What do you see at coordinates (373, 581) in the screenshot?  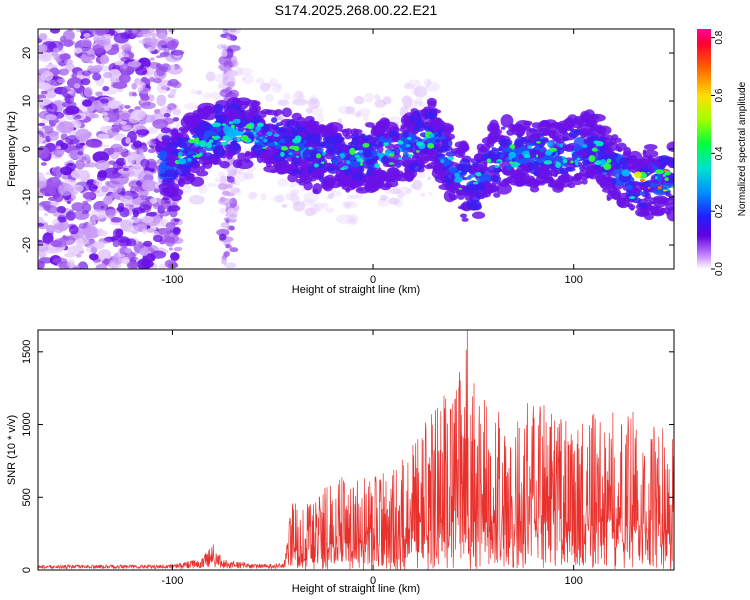 I see `snr-x-tick-label: 0` at bounding box center [373, 581].